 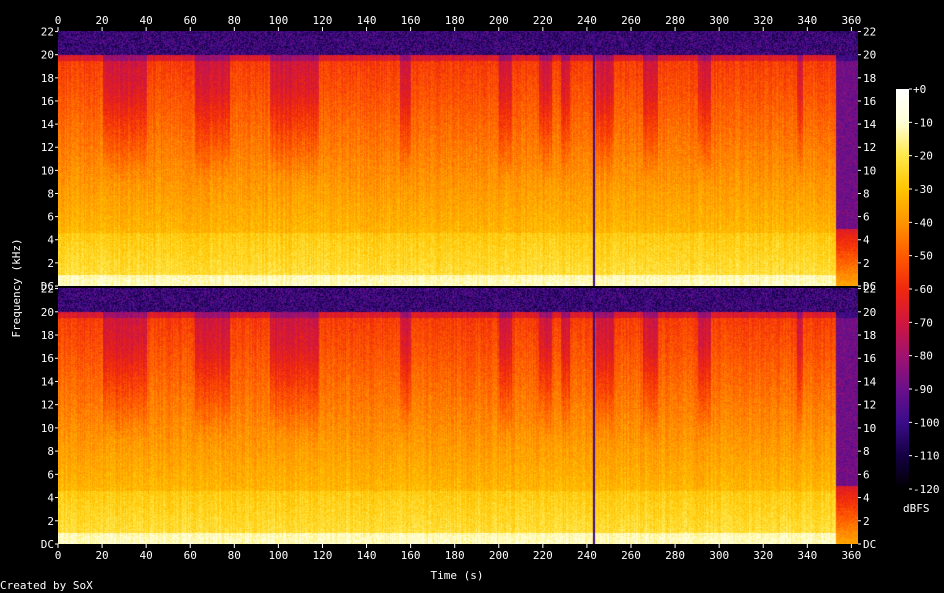 I want to click on x-tick-label-bottom: 180, so click(x=455, y=555).